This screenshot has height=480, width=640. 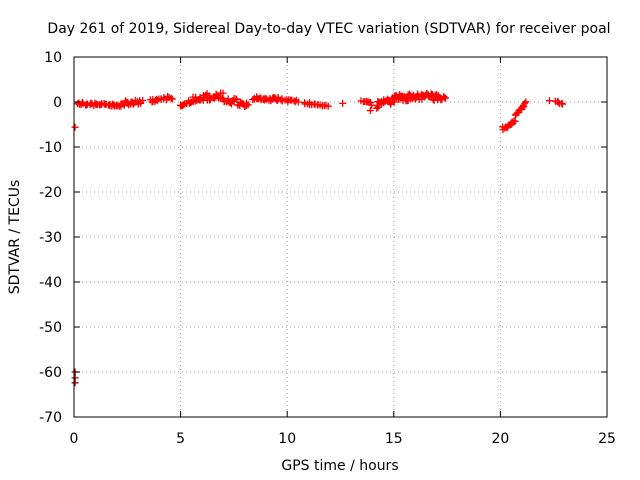 What do you see at coordinates (50, 148) in the screenshot?
I see `y-tick-label: -10` at bounding box center [50, 148].